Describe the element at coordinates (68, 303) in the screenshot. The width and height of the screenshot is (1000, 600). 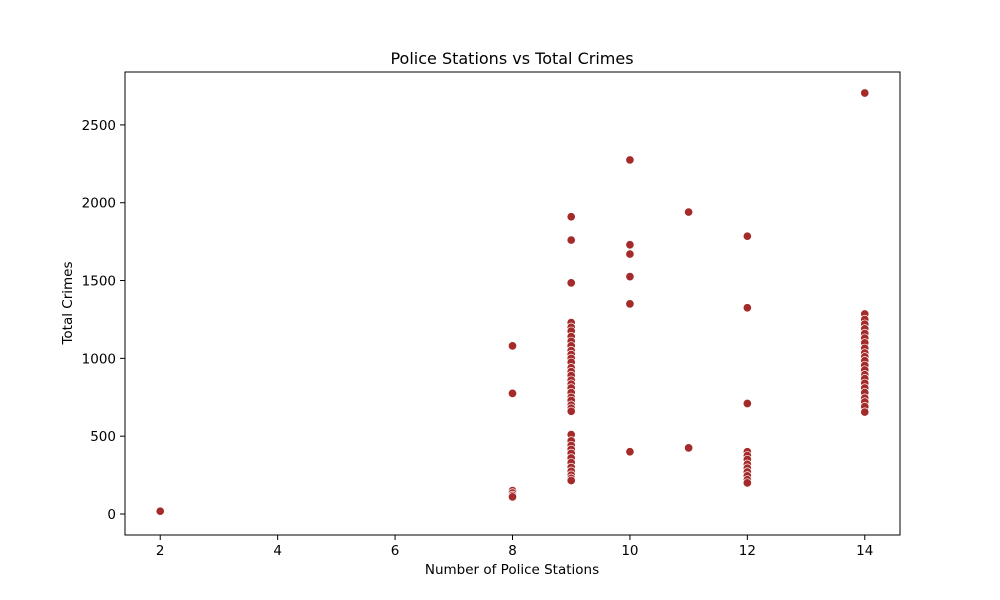
I see `y-axis-label: Total Crimes` at that location.